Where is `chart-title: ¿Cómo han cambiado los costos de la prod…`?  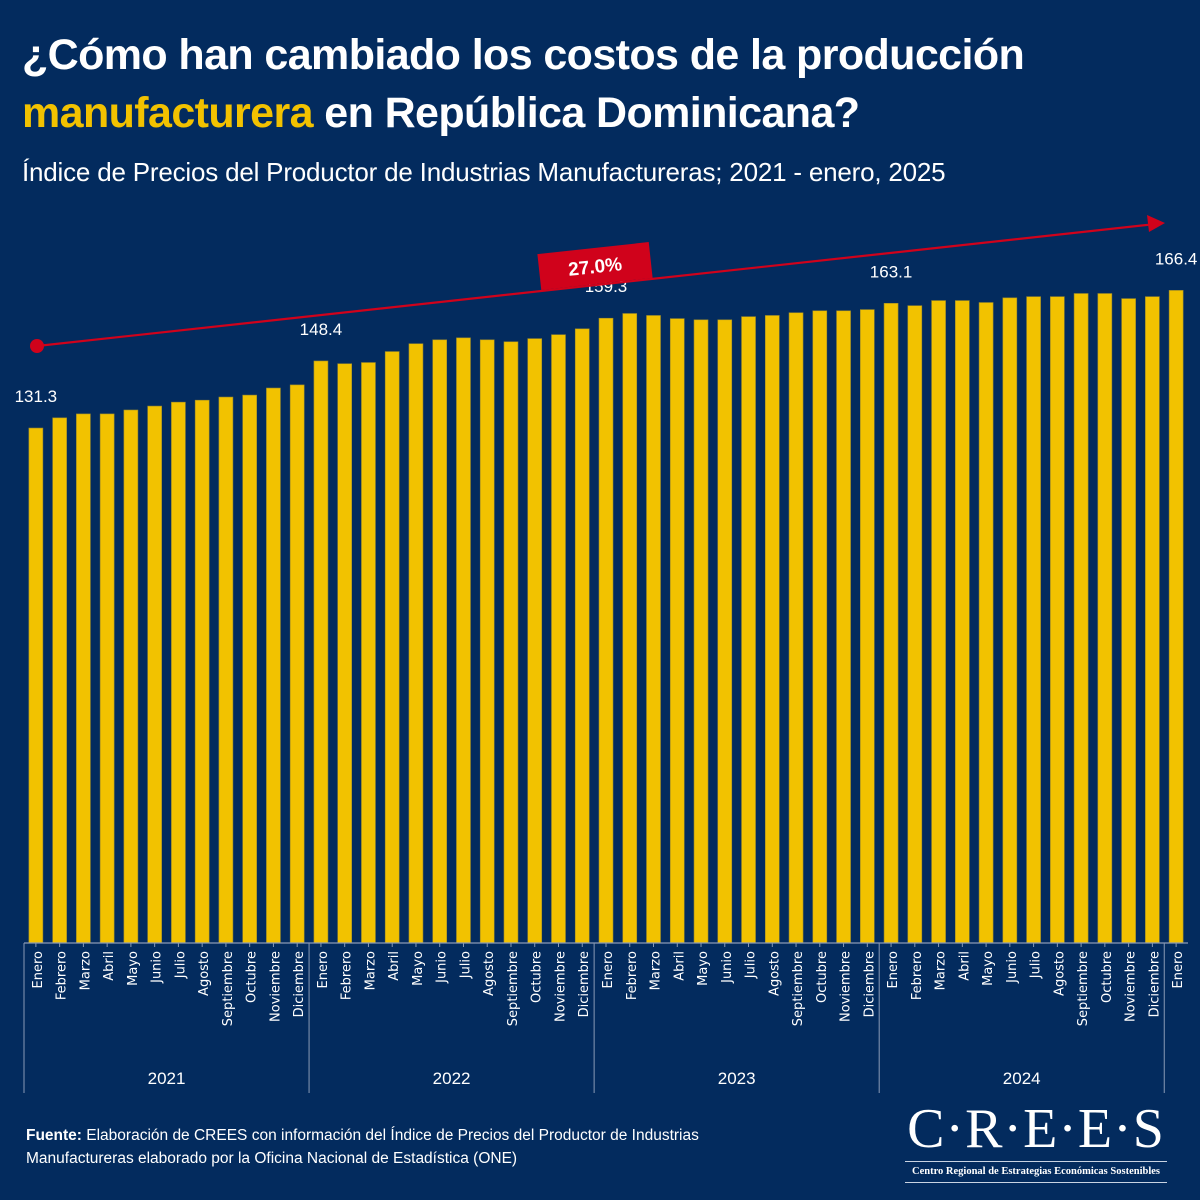 chart-title: ¿Cómo han cambiado los costos de la prod… is located at coordinates (523, 84).